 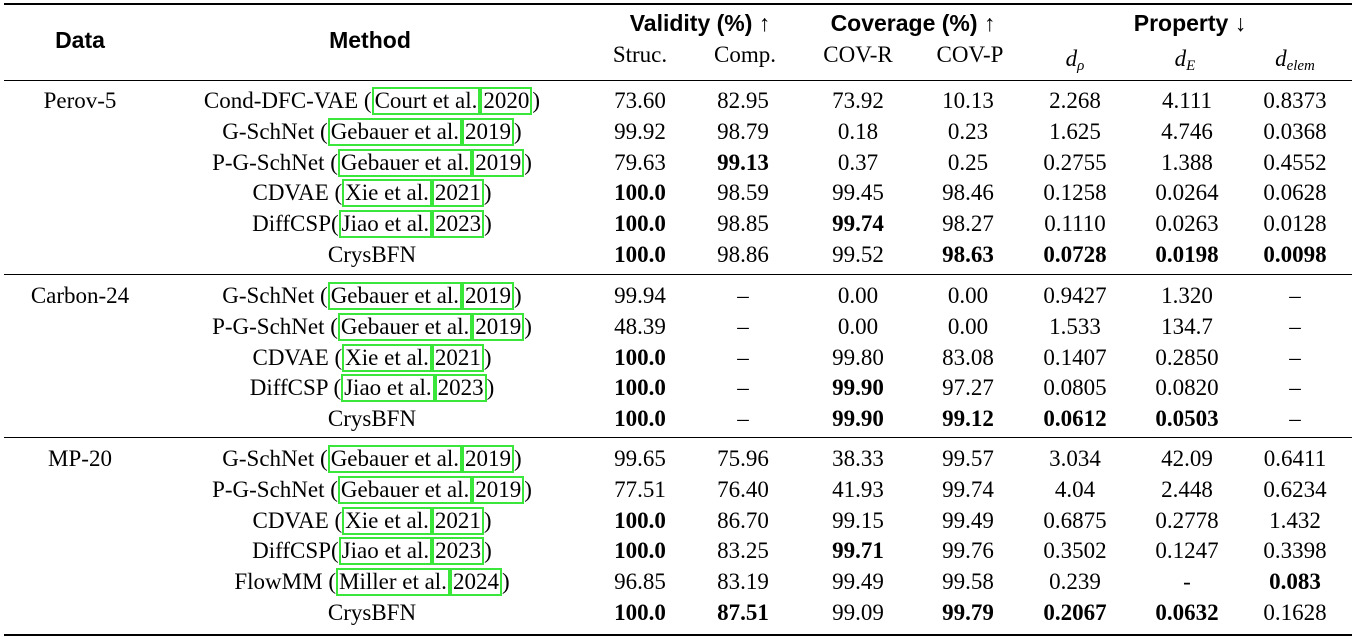 I want to click on citation-year-link: 2020, so click(x=506, y=101).